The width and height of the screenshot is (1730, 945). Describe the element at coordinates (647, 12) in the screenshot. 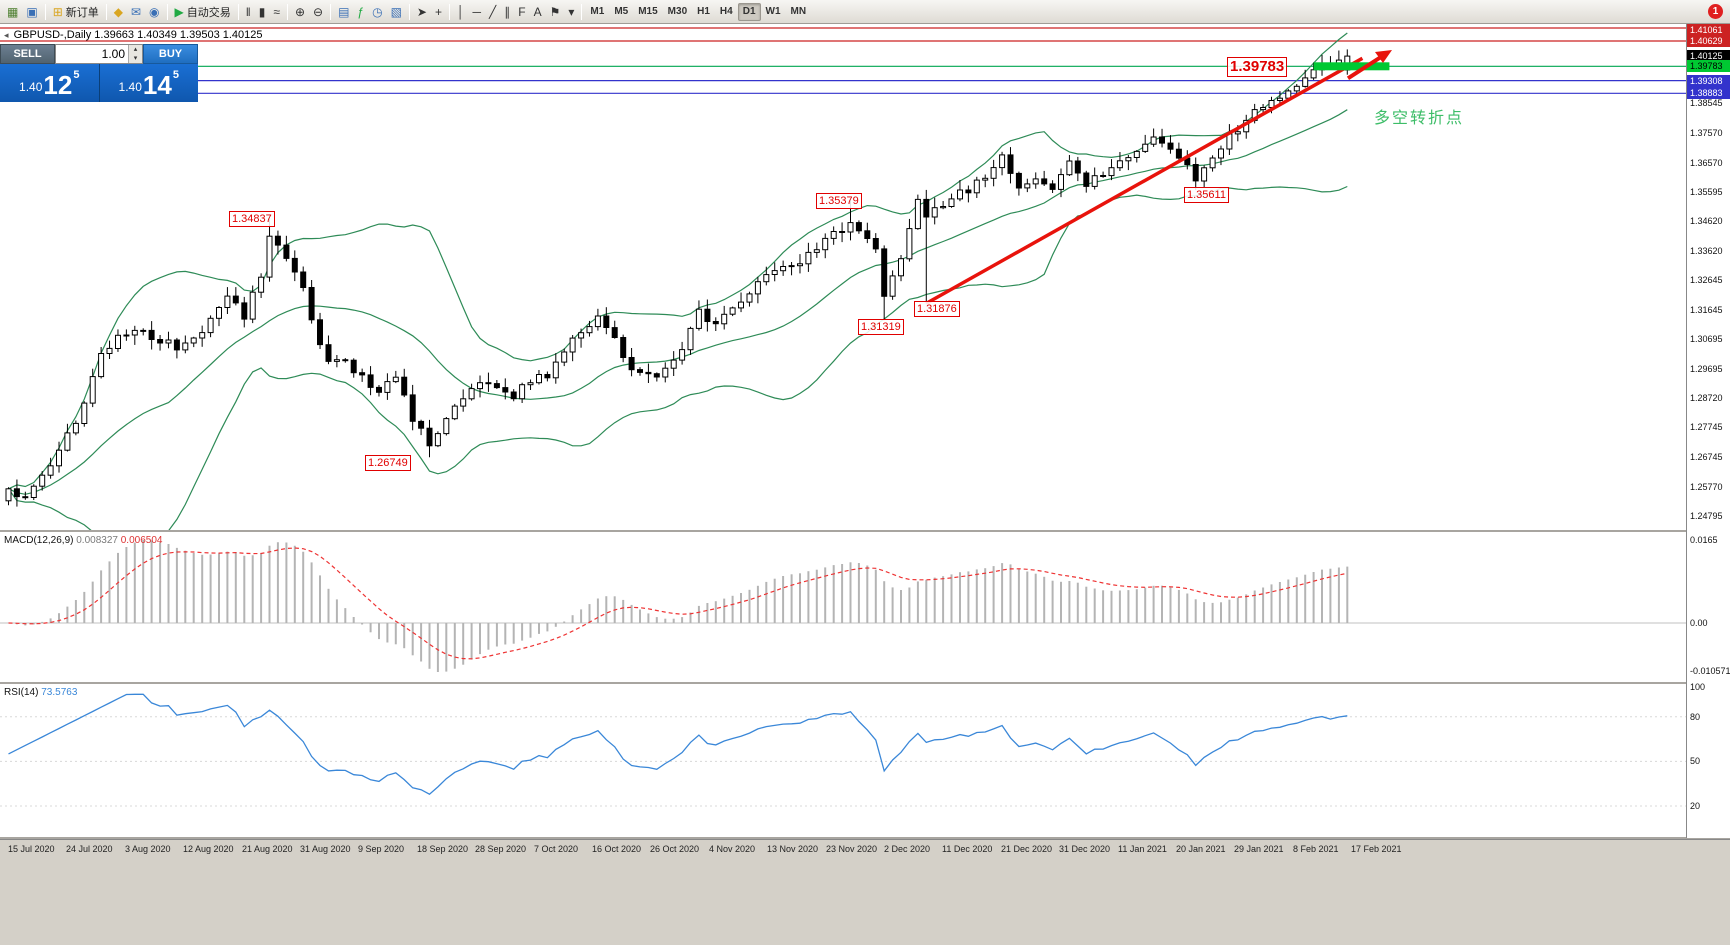

I see `timeframe-m15-button: M15` at that location.